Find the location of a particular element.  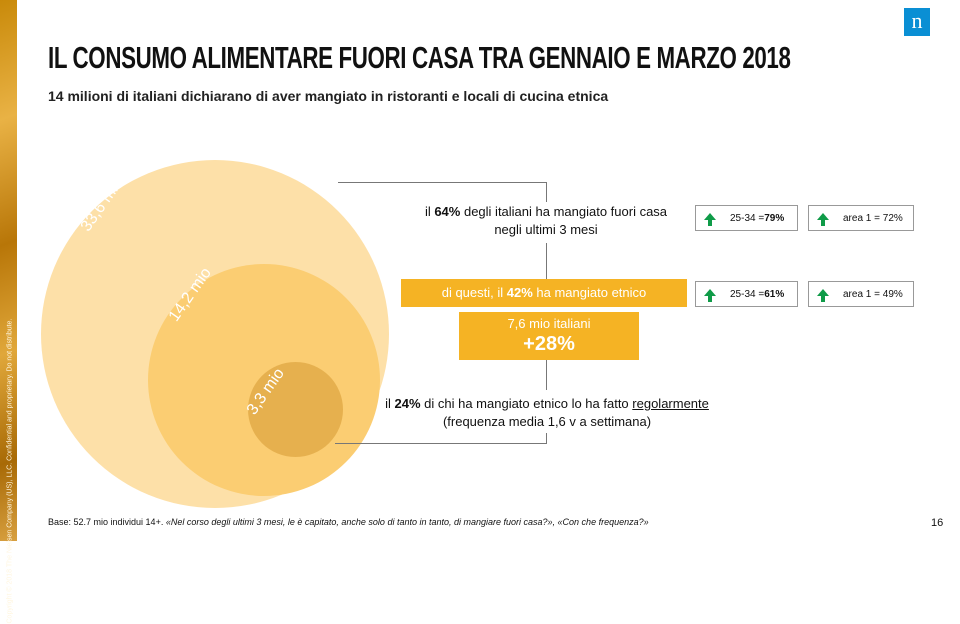

stat-box-area-1: area 1 = 72% is located at coordinates (861, 218).